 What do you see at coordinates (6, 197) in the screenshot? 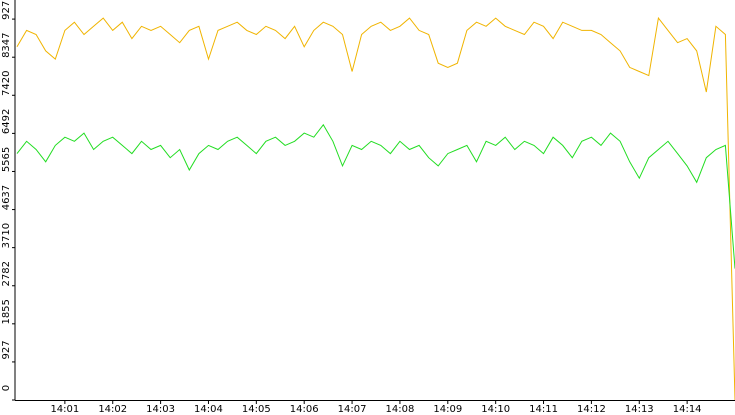
I see `y-tick-label: 4637` at bounding box center [6, 197].